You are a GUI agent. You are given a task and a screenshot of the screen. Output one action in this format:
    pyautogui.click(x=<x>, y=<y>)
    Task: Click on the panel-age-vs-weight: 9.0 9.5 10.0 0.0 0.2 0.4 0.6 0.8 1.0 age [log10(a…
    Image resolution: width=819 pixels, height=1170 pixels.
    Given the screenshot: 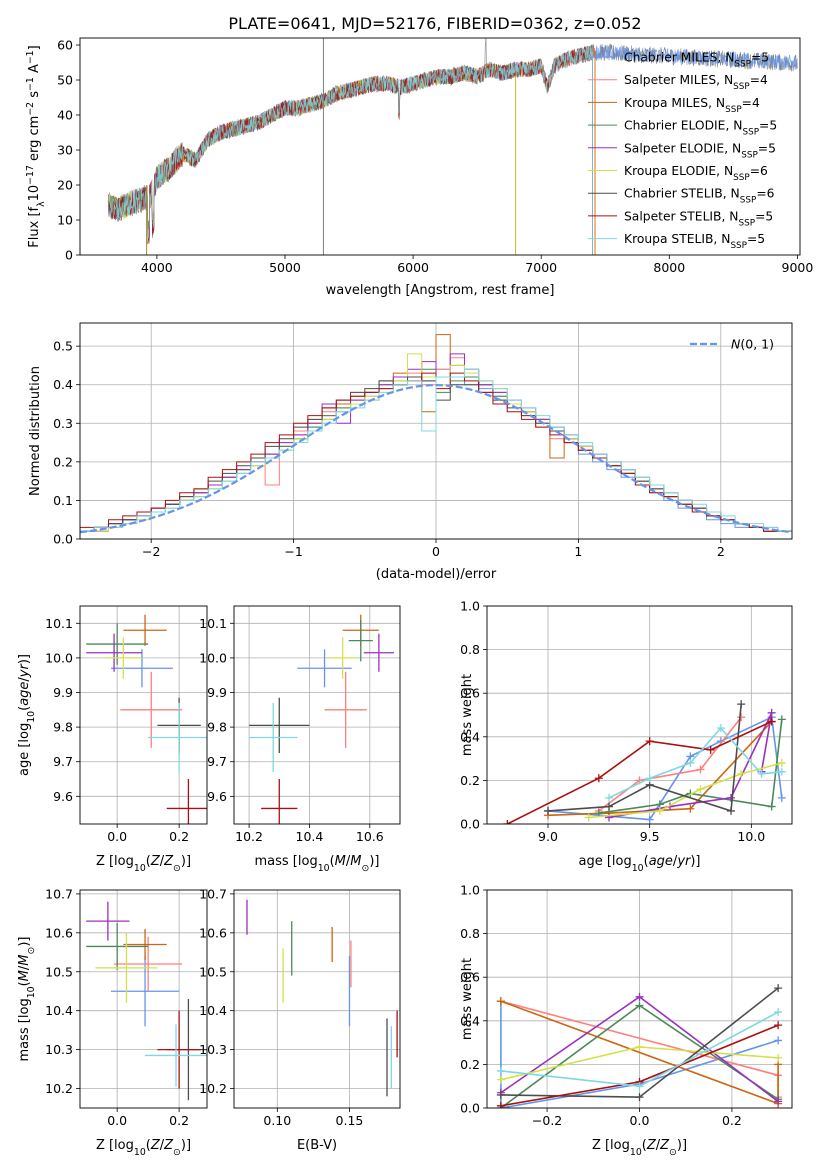 What is the action you would take?
    pyautogui.click(x=626, y=736)
    